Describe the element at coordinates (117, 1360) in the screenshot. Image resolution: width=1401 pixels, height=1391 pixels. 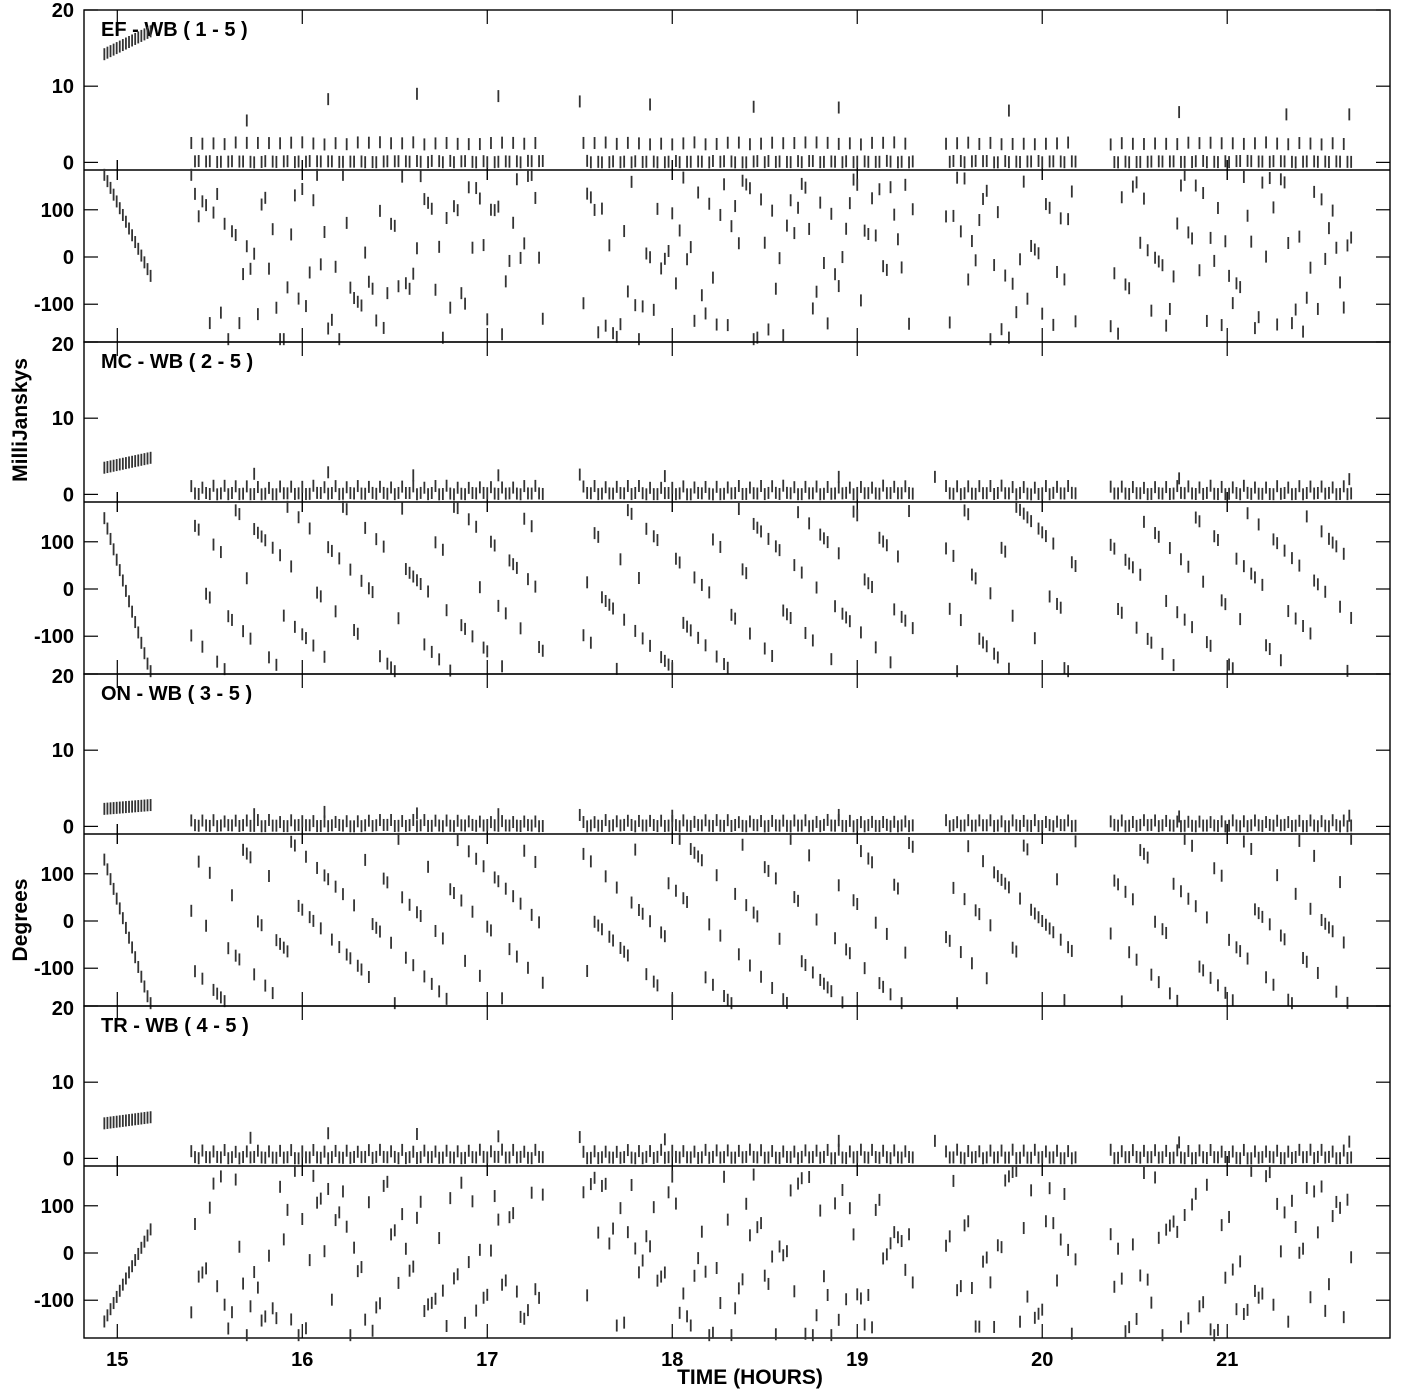
I see `x-tick-label: 15` at that location.